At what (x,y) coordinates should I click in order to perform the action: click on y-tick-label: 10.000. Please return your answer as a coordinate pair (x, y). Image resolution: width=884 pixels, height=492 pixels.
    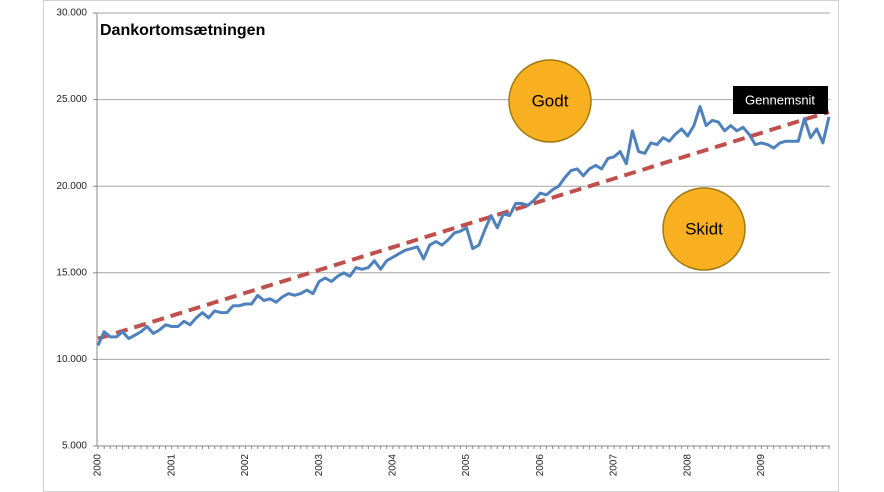
    Looking at the image, I should click on (71, 359).